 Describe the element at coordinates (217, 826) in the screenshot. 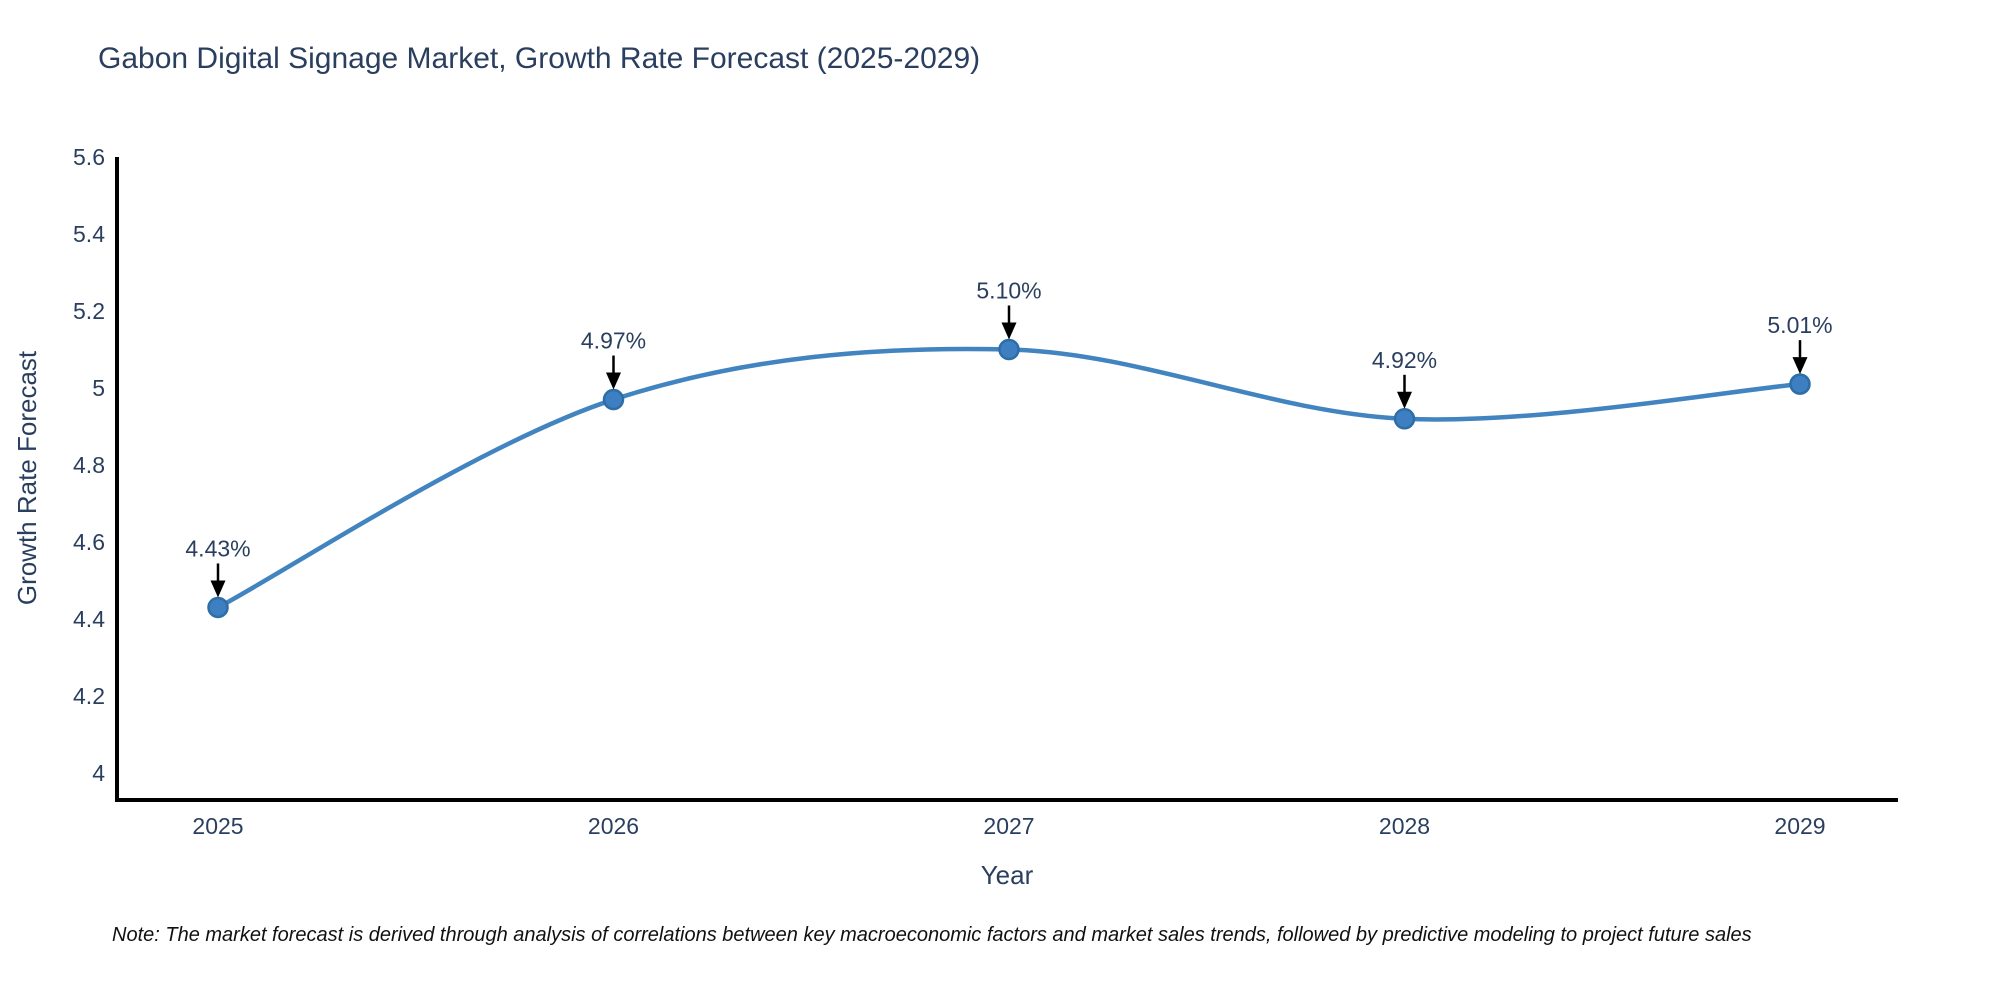

I see `x-tick-label: 2025` at that location.